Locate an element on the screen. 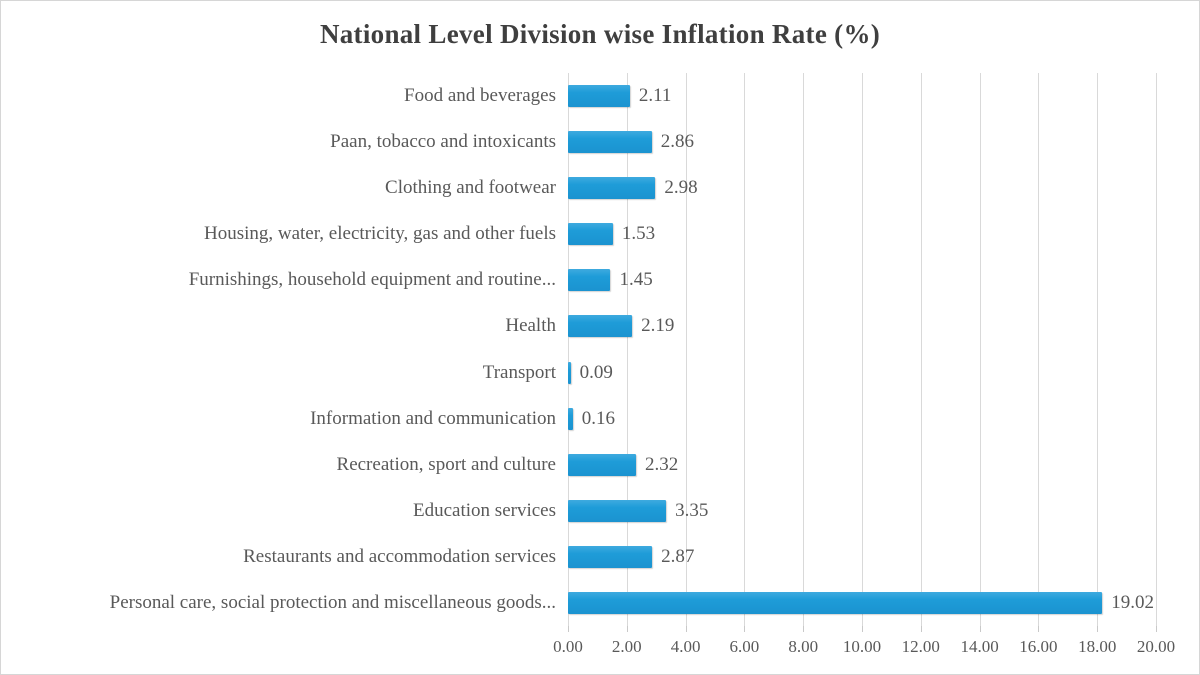 This screenshot has height=675, width=1200. category-label: Clothing and footwear is located at coordinates (470, 188).